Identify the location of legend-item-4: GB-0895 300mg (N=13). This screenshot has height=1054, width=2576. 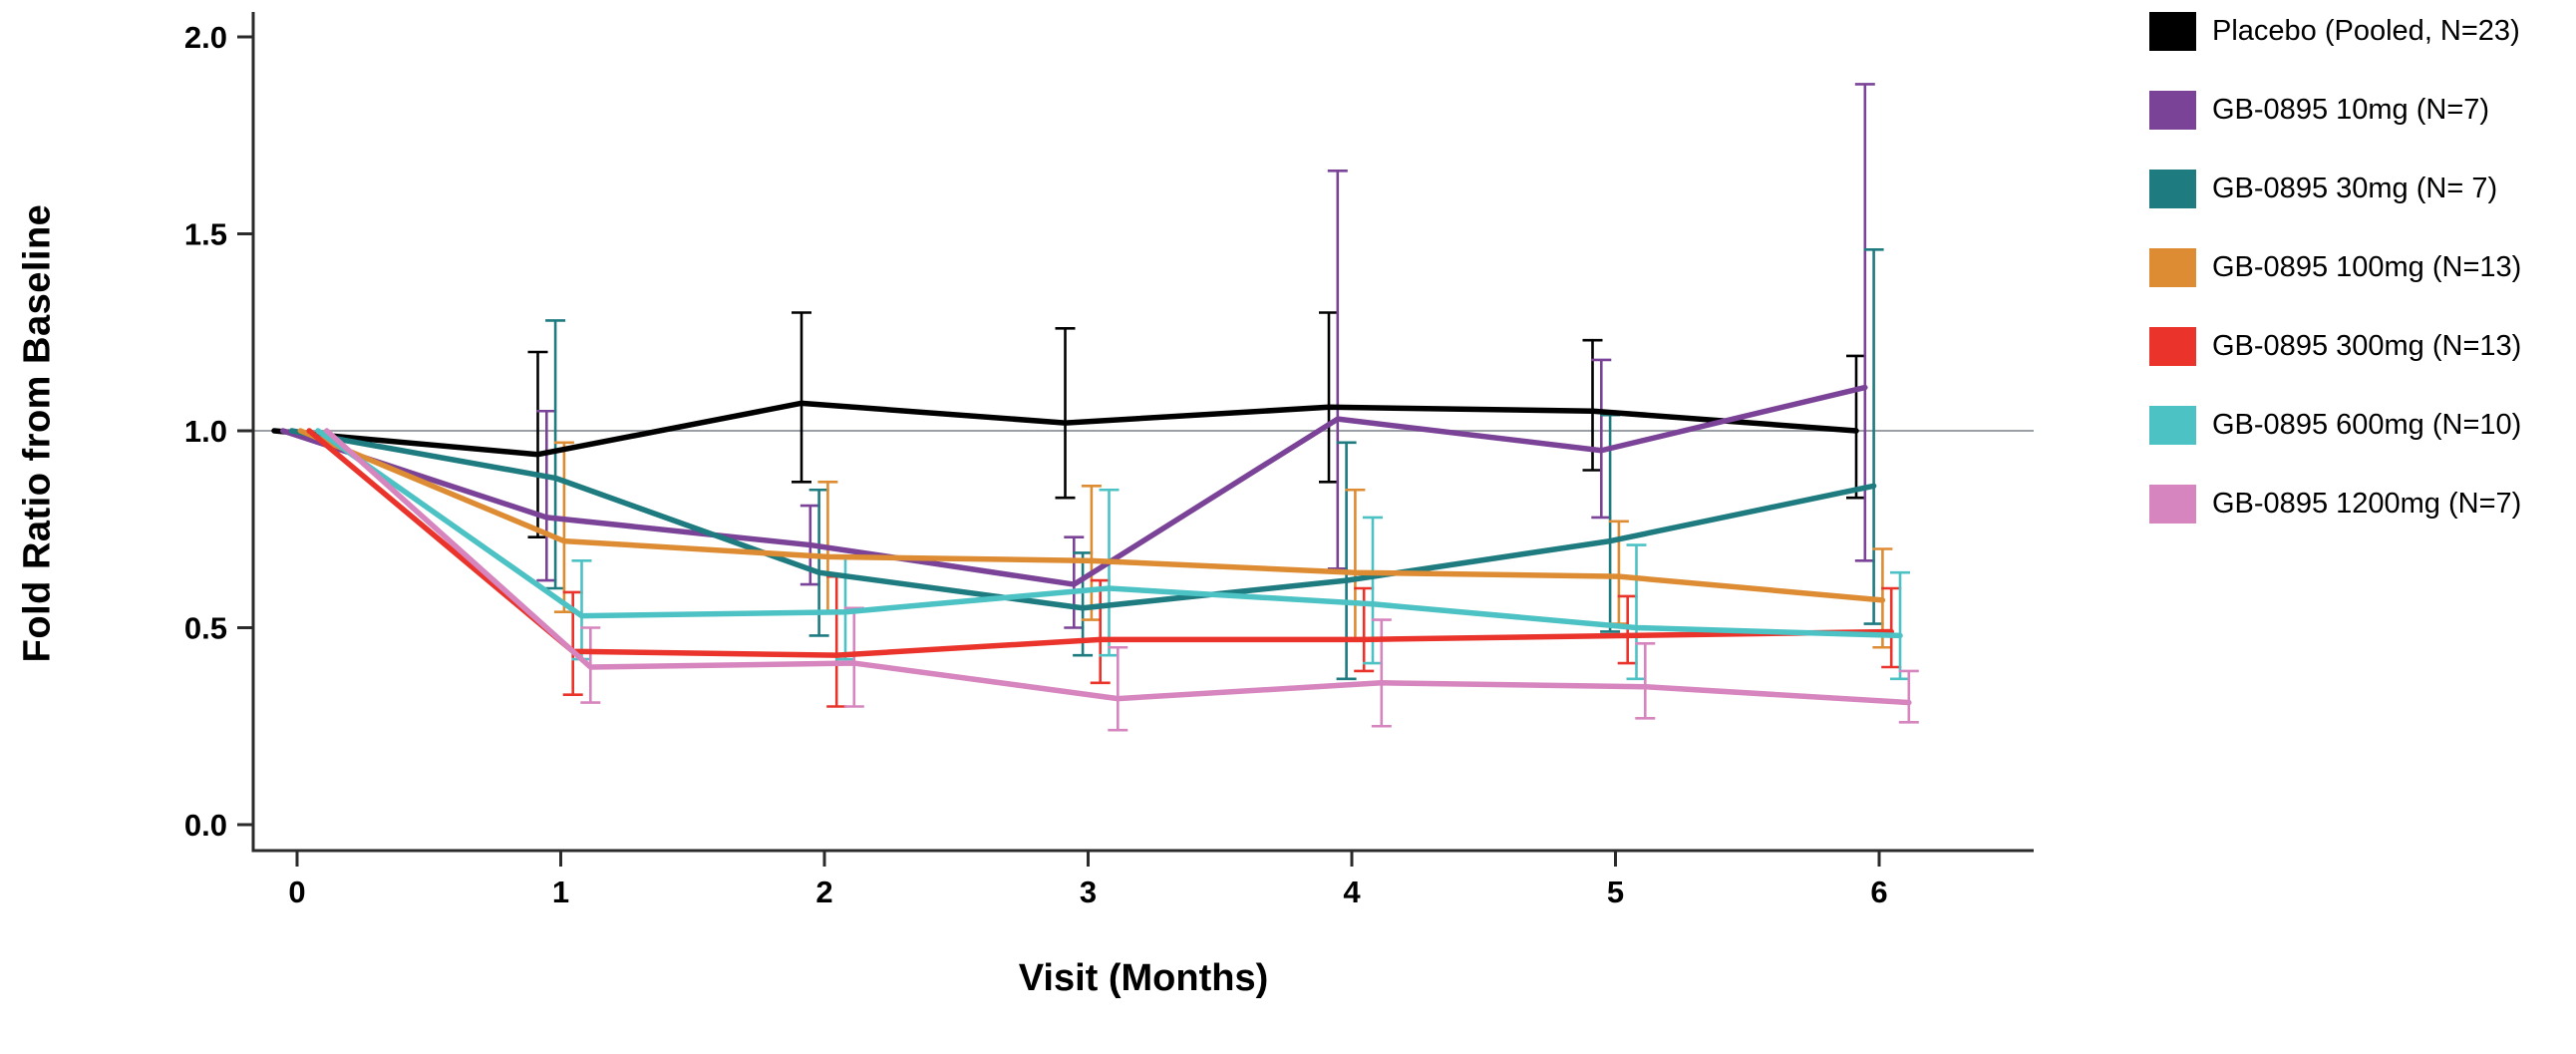
(2335, 346).